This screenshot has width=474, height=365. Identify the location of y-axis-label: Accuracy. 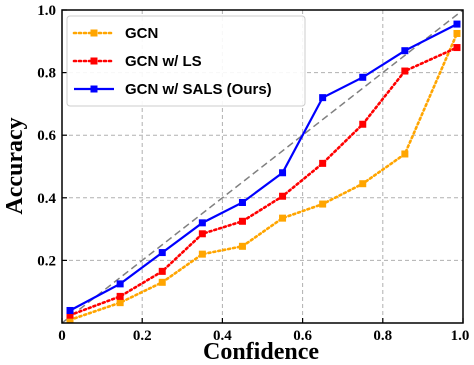
(15, 165).